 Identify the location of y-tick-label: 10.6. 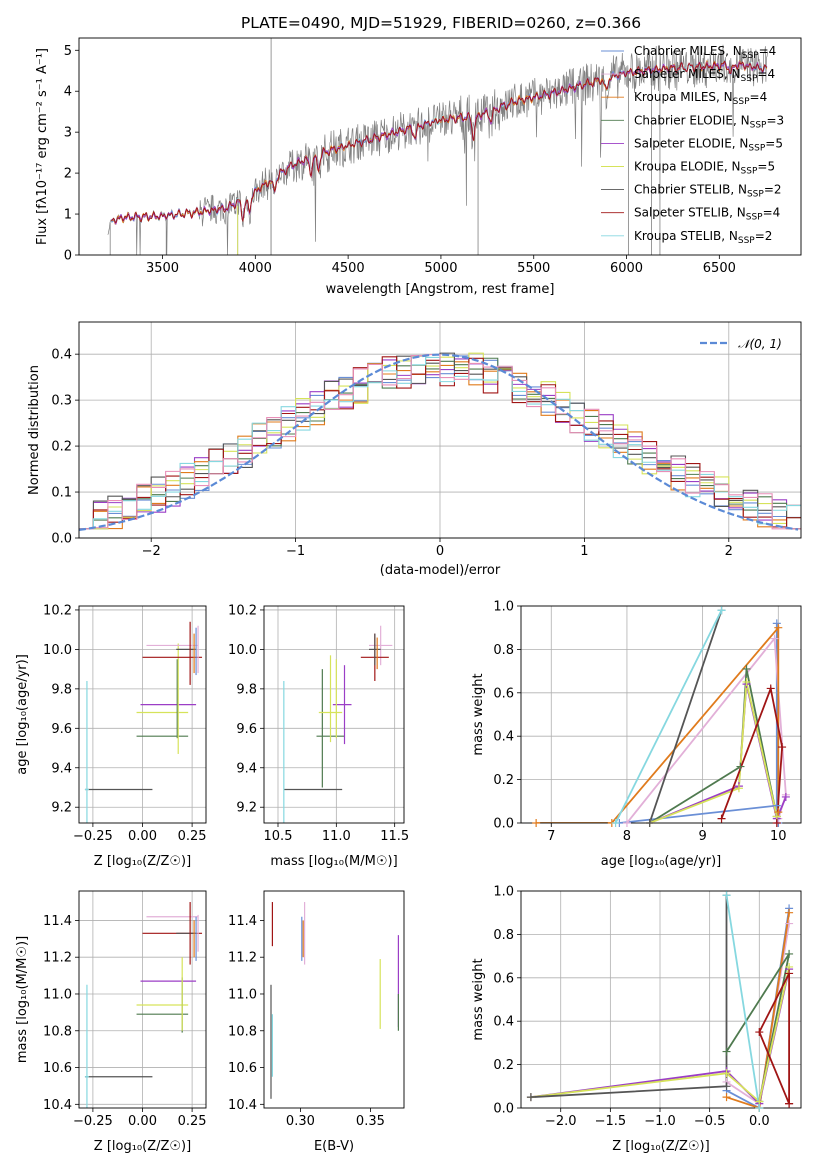
(242, 1068).